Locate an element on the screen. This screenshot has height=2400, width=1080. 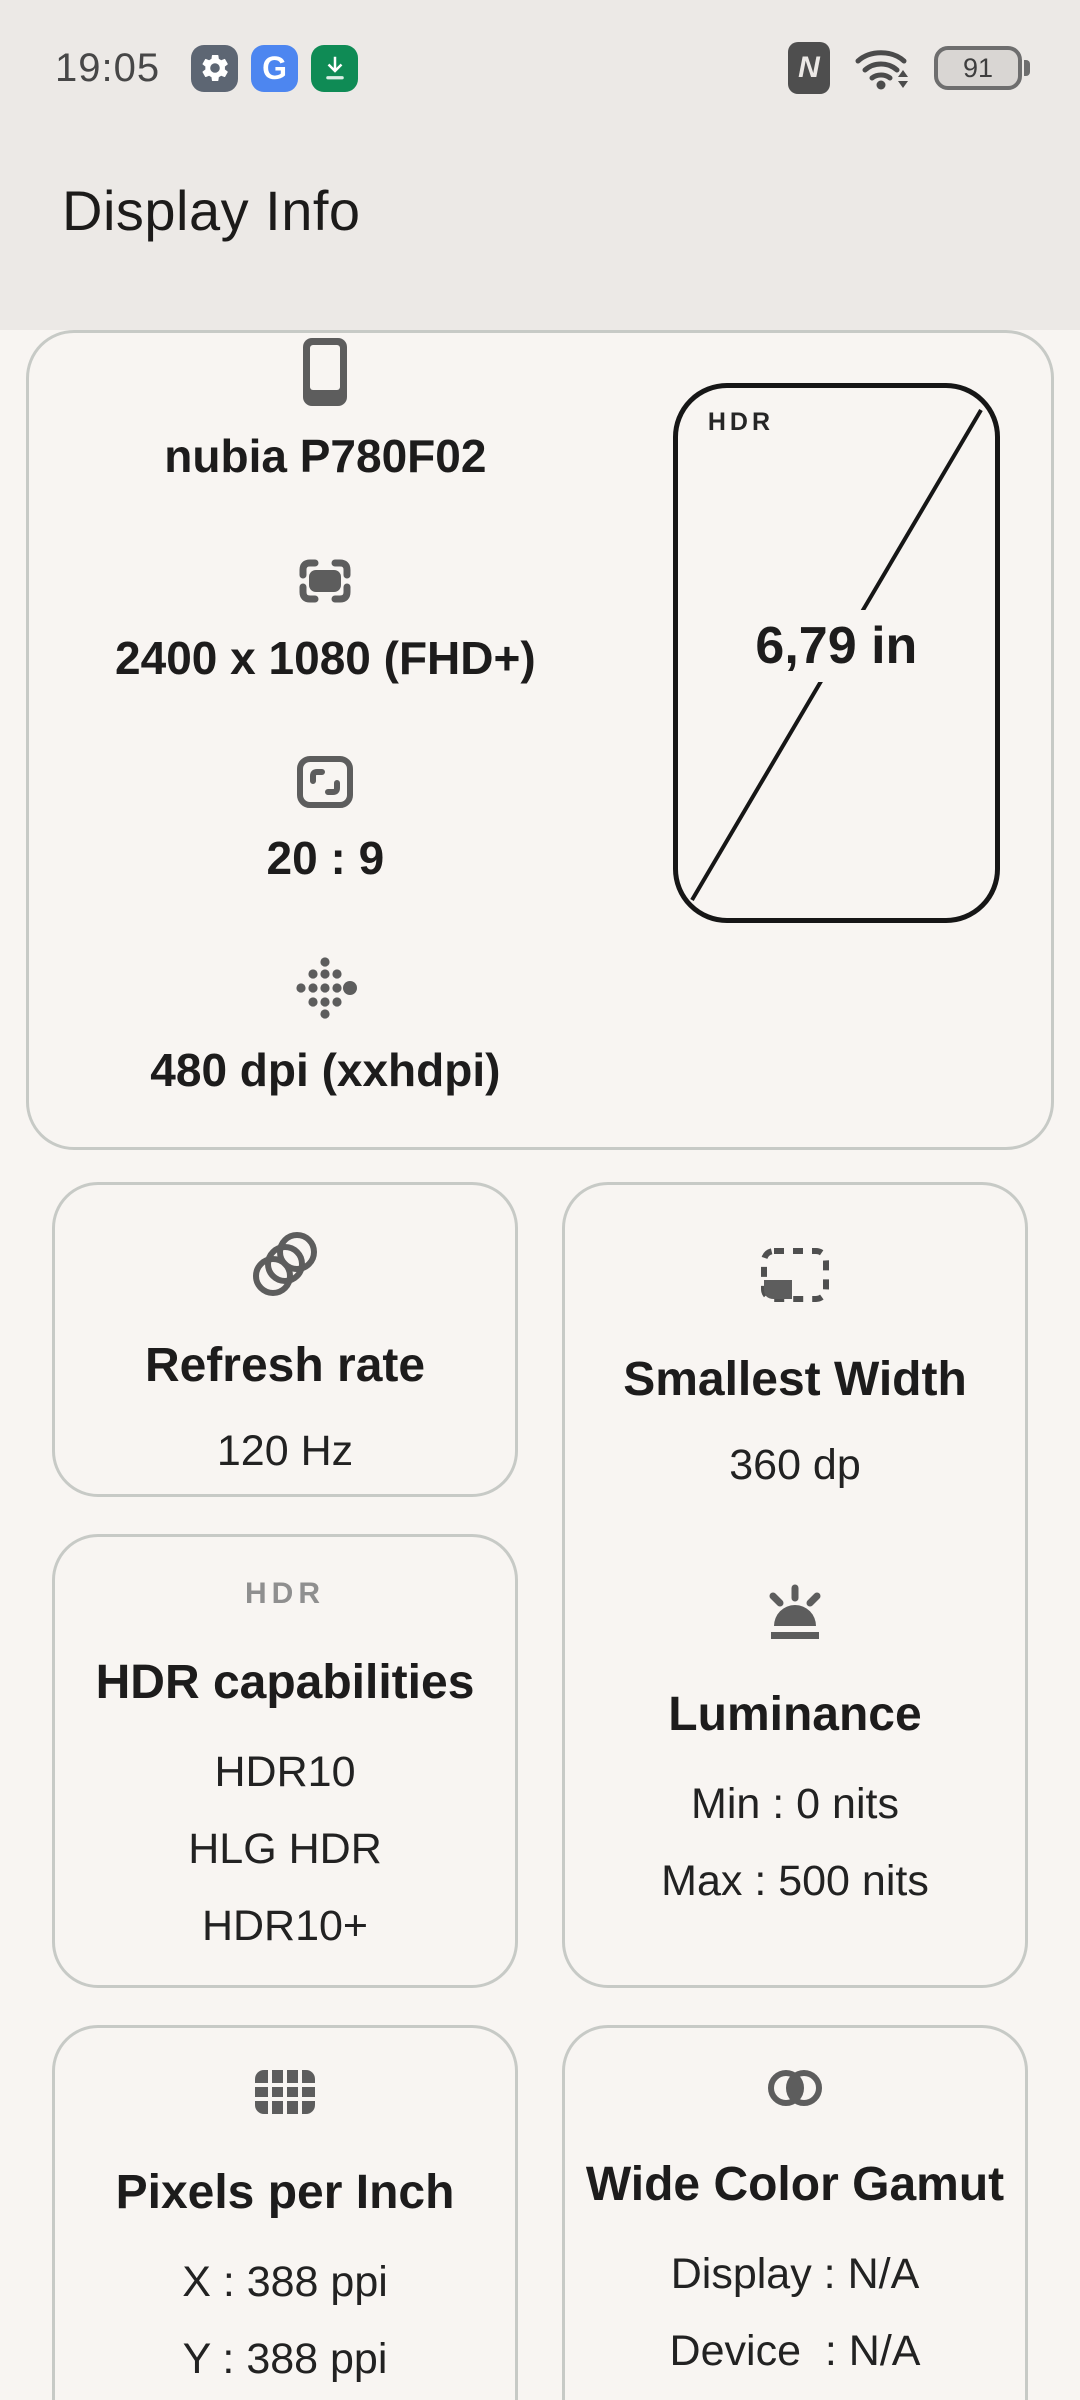
pixels-per-inch-card: Pixels per Inch X : 388 ppi Y : 388 ppi is located at coordinates (285, 2212).